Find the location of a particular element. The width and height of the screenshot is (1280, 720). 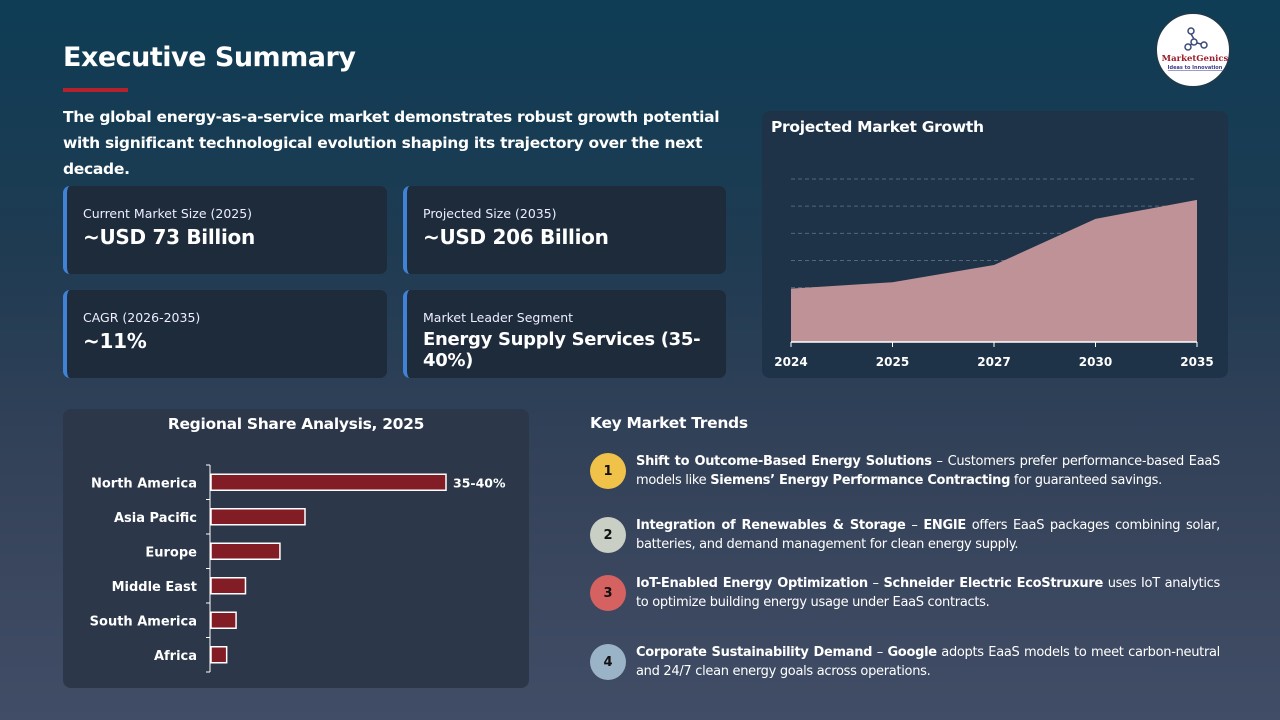

category-label: North America is located at coordinates (144, 483).